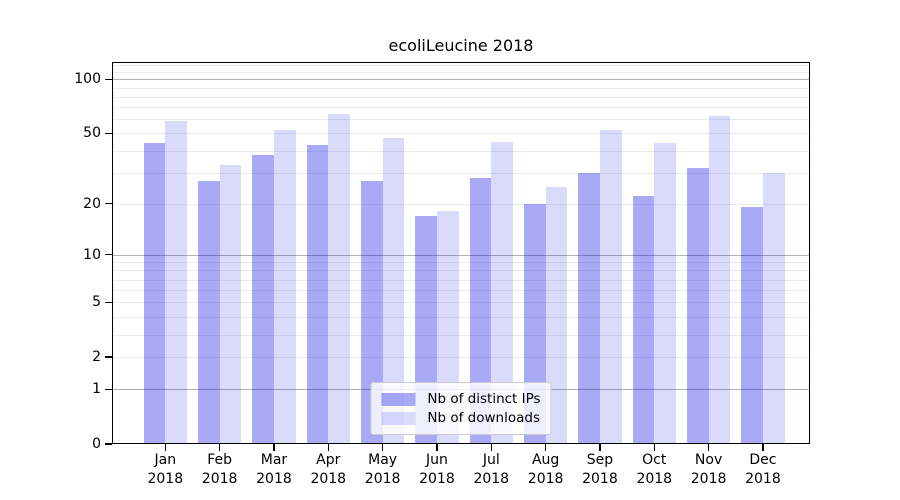  I want to click on x-tick-label: Apr 2018, so click(328, 470).